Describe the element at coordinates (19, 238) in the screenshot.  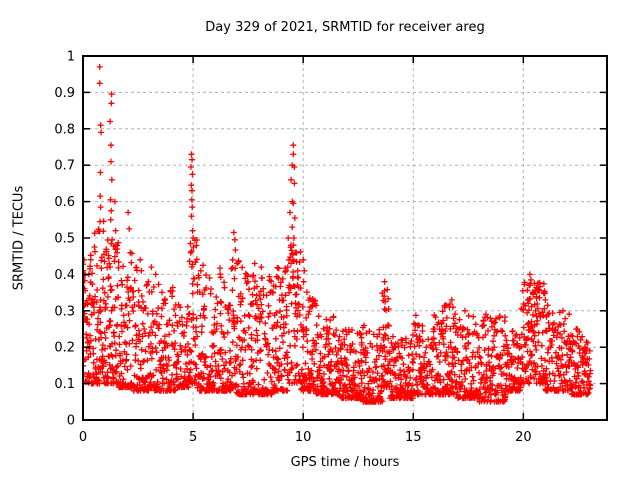
I see `y-axis-label: SRMTID / TECUs` at that location.